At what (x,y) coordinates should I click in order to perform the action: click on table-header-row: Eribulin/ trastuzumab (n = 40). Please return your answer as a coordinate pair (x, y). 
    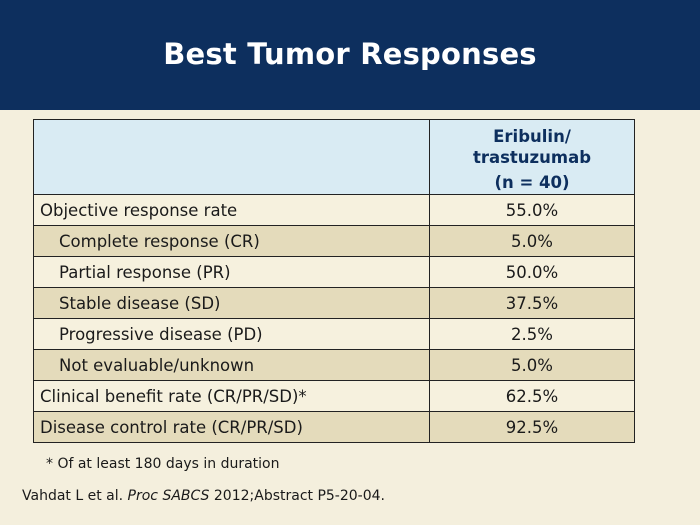
    Looking at the image, I should click on (334, 157).